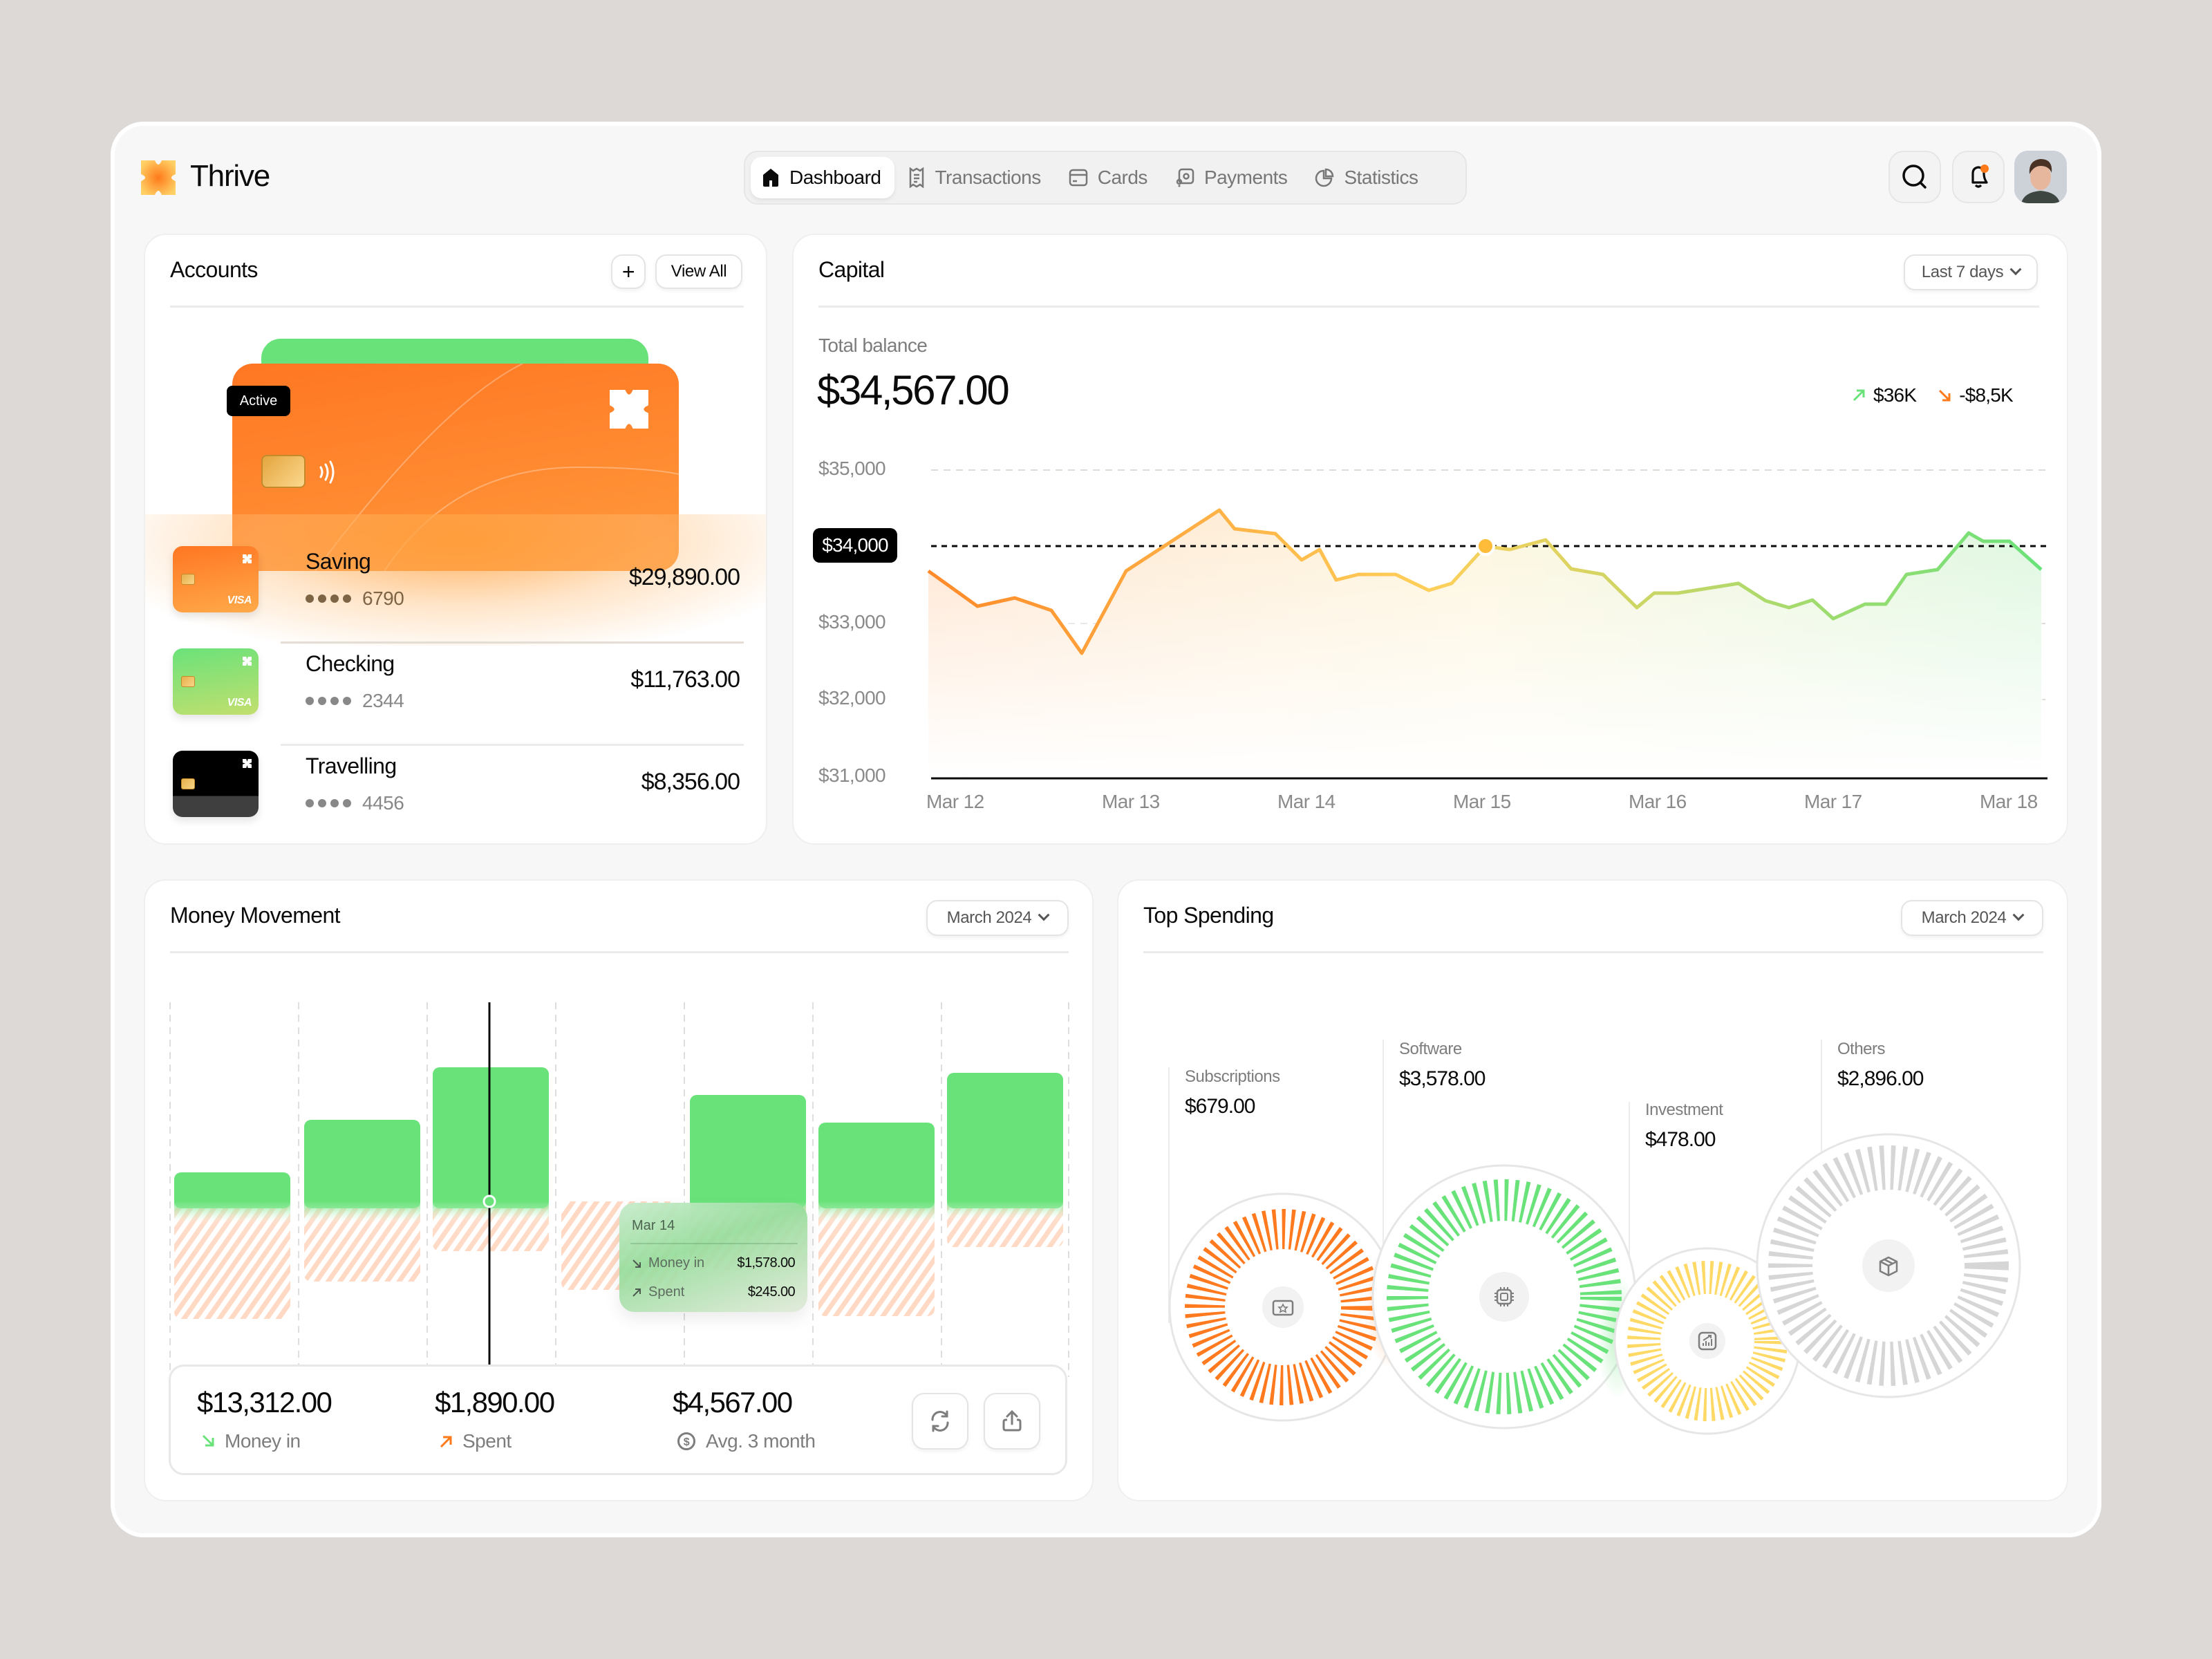 The height and width of the screenshot is (1659, 2212). Describe the element at coordinates (1185, 177) in the screenshot. I see `payments-icon` at that location.